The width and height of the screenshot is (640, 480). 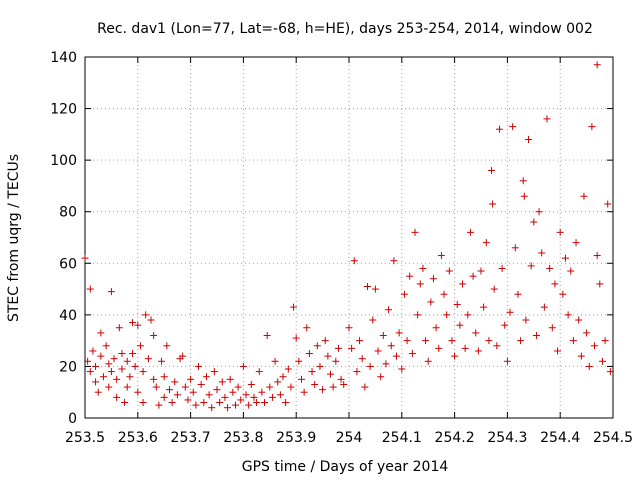 What do you see at coordinates (68, 367) in the screenshot?
I see `y-tick-label: 20` at bounding box center [68, 367].